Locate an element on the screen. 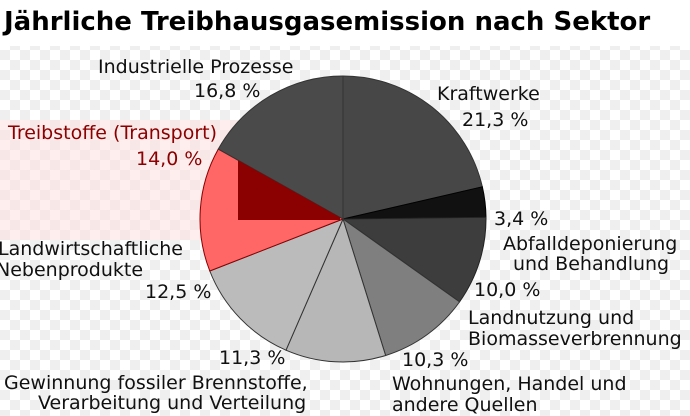 This screenshot has height=416, width=690. pie-slice-landnutzung-und is located at coordinates (414, 259).